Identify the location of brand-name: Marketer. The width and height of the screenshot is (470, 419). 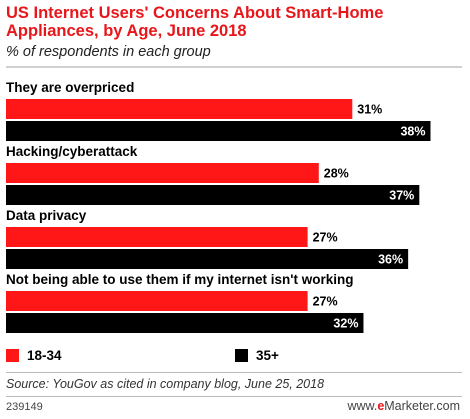
(408, 406).